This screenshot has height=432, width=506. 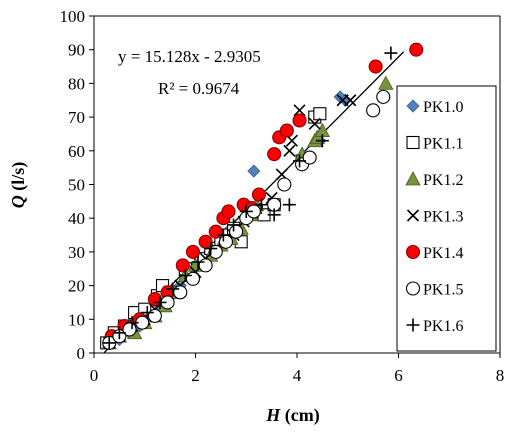 I want to click on legend-item-pk1-6: PK1.6, so click(x=434, y=326).